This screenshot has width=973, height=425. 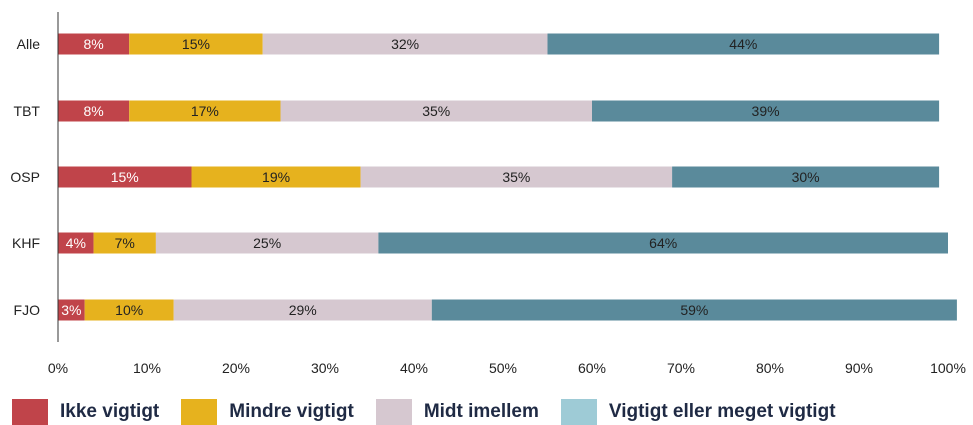 I want to click on data-label: 4%, so click(x=76, y=243).